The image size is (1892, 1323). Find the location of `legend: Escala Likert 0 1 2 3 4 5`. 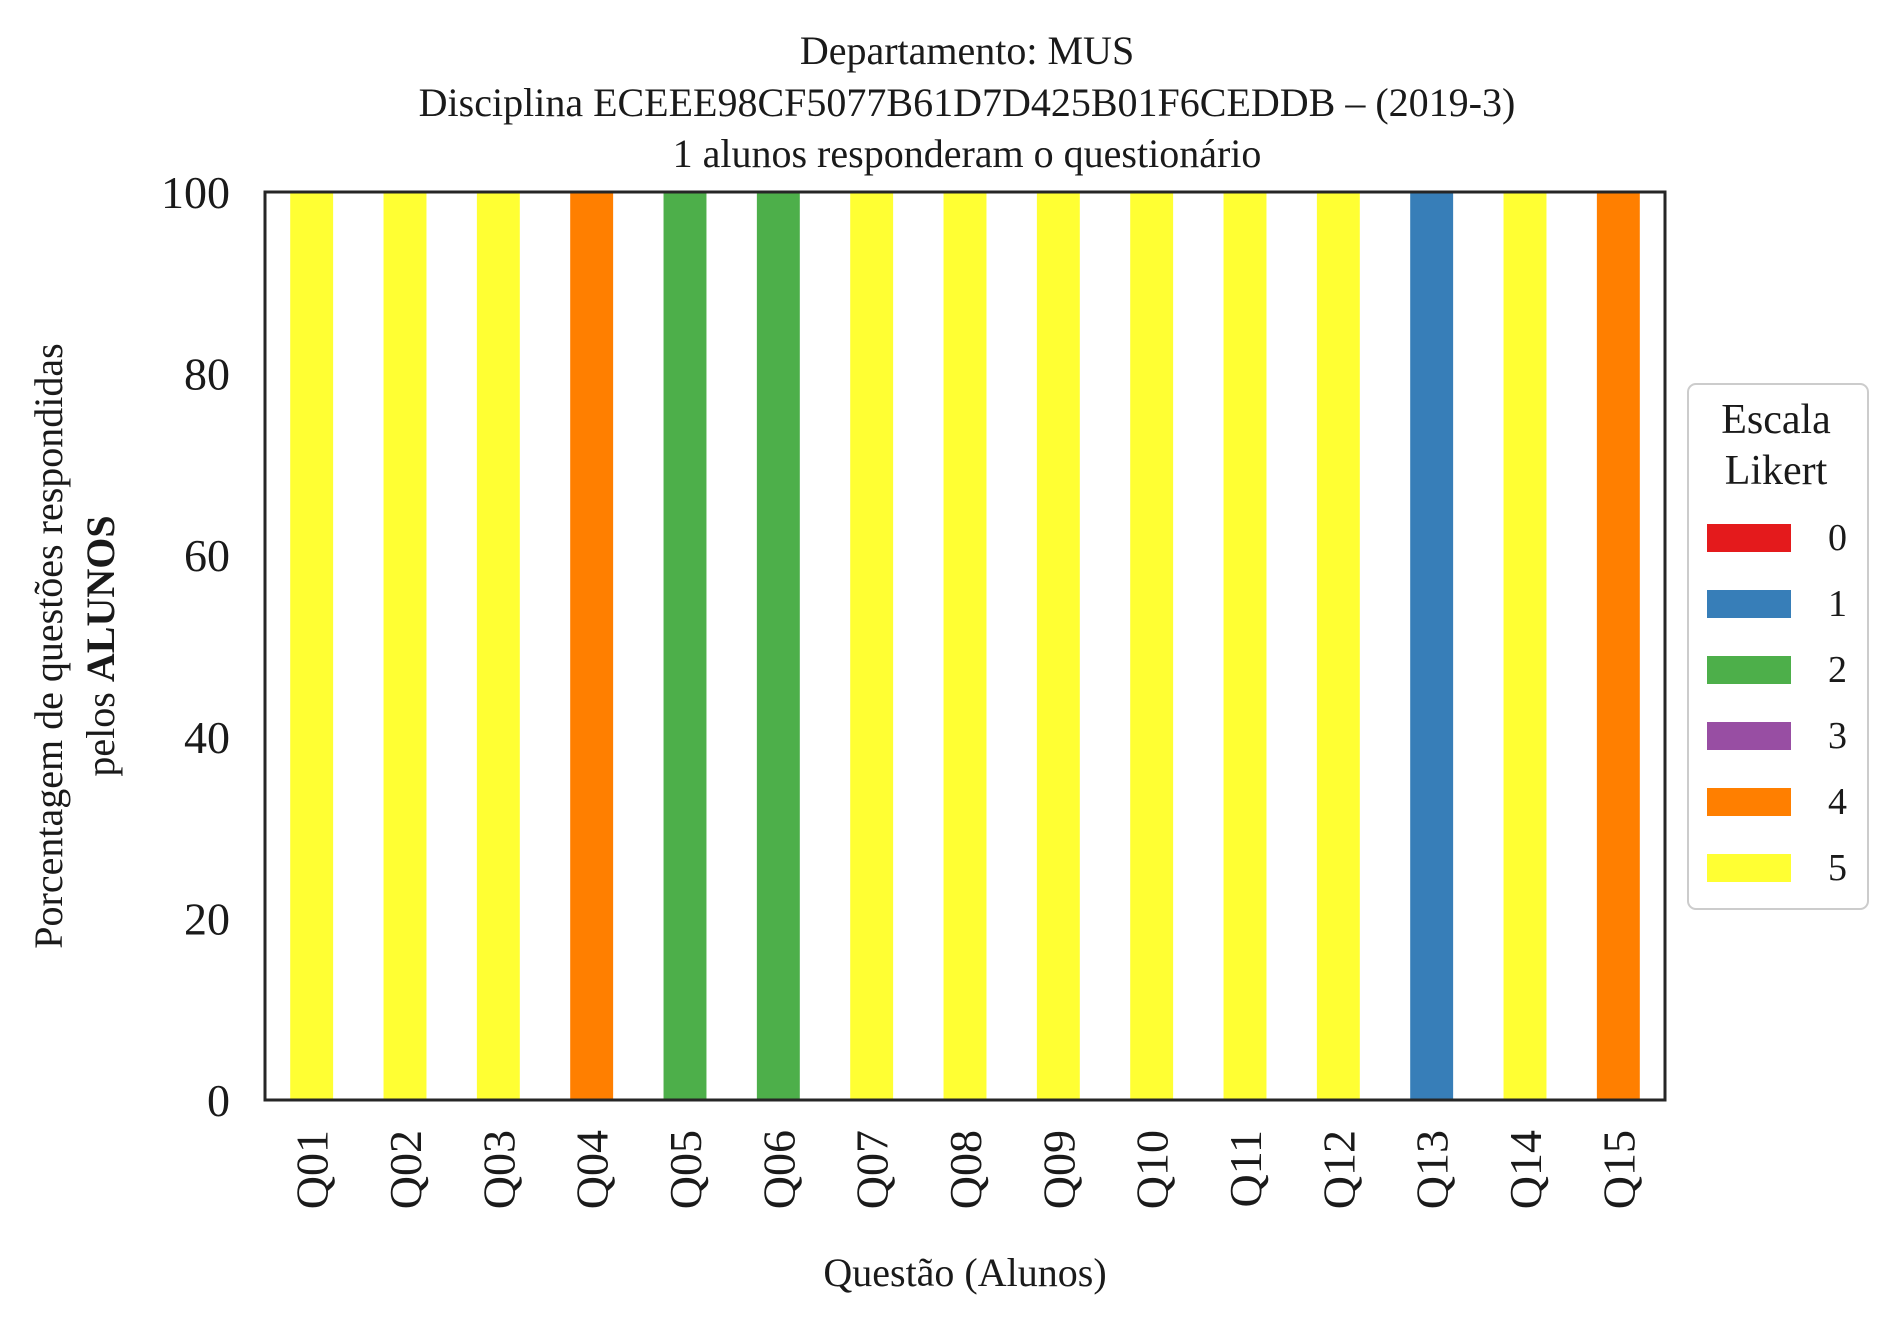

legend: Escala Likert 0 1 2 3 4 5 is located at coordinates (1778, 646).